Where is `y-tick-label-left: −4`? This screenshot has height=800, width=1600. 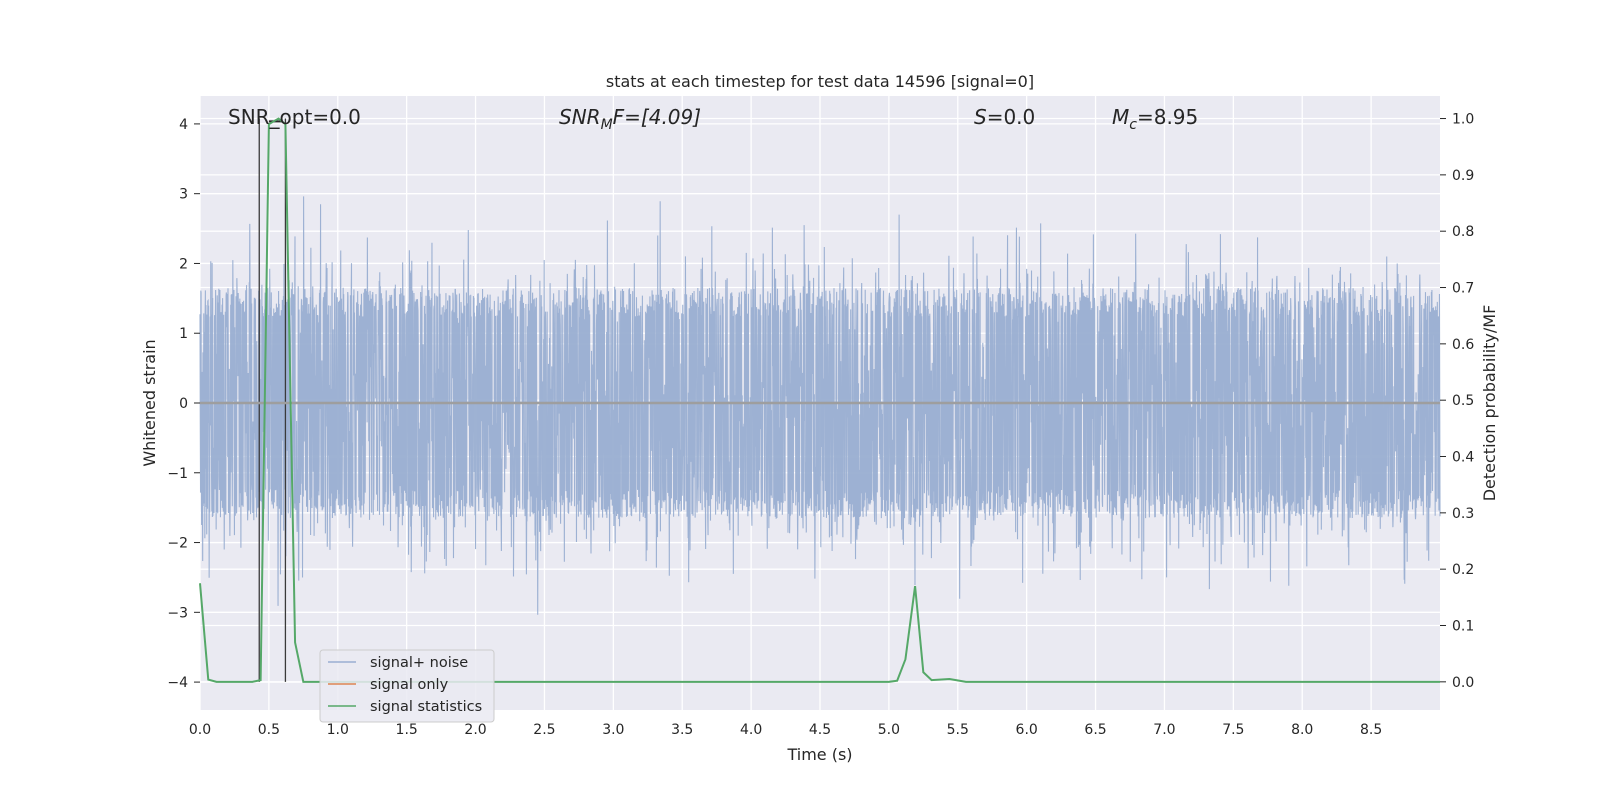 y-tick-label-left: −4 is located at coordinates (177, 683).